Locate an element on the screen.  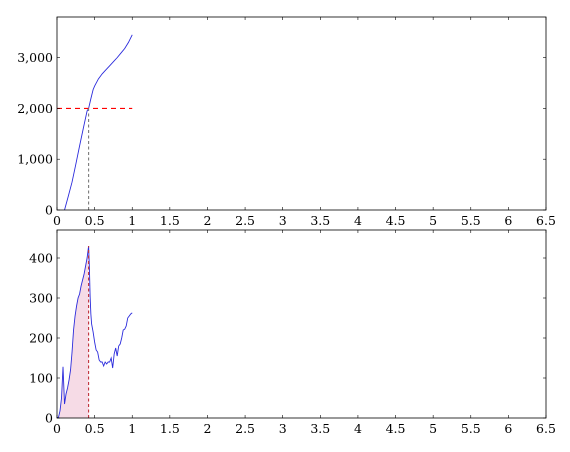
bottom-x-tick-label: 6.5 is located at coordinates (546, 428).